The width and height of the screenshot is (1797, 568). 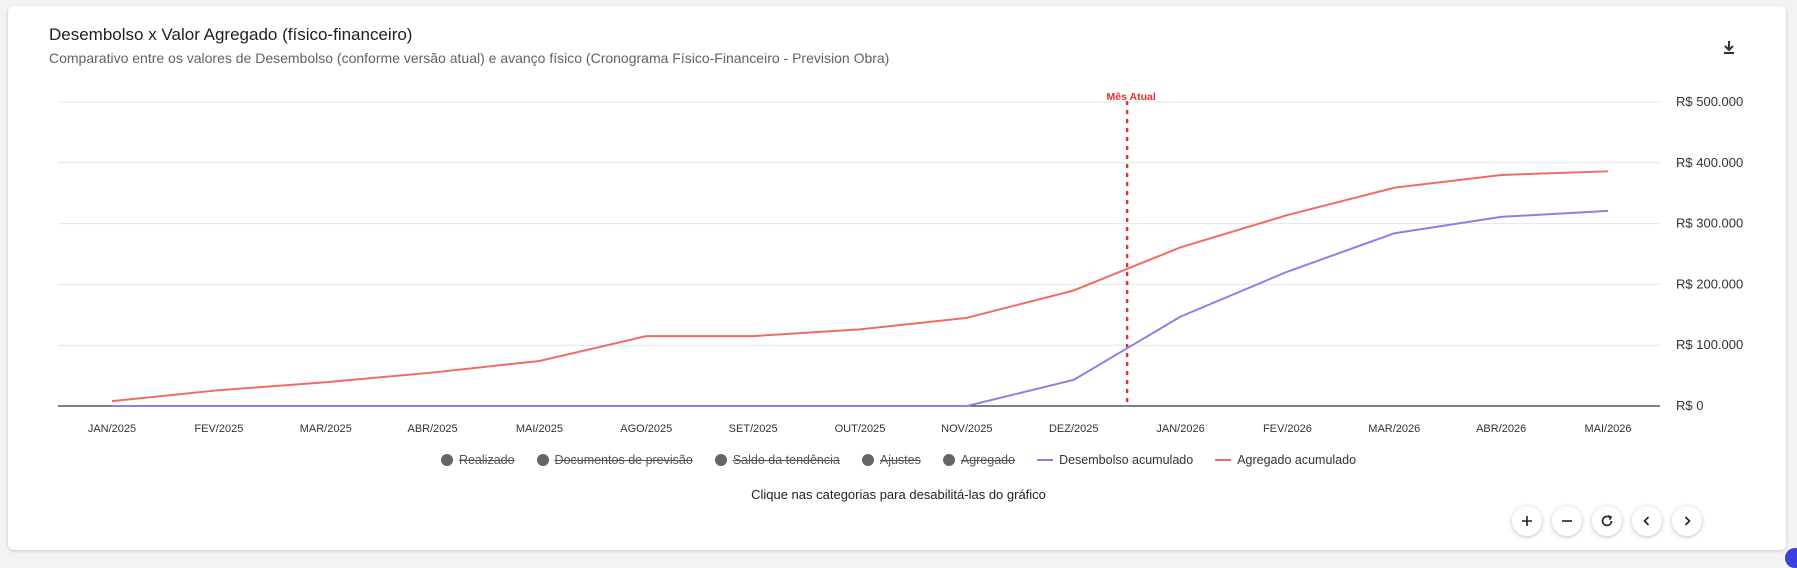 What do you see at coordinates (539, 429) in the screenshot?
I see `x-tick-label: MAI/2025` at bounding box center [539, 429].